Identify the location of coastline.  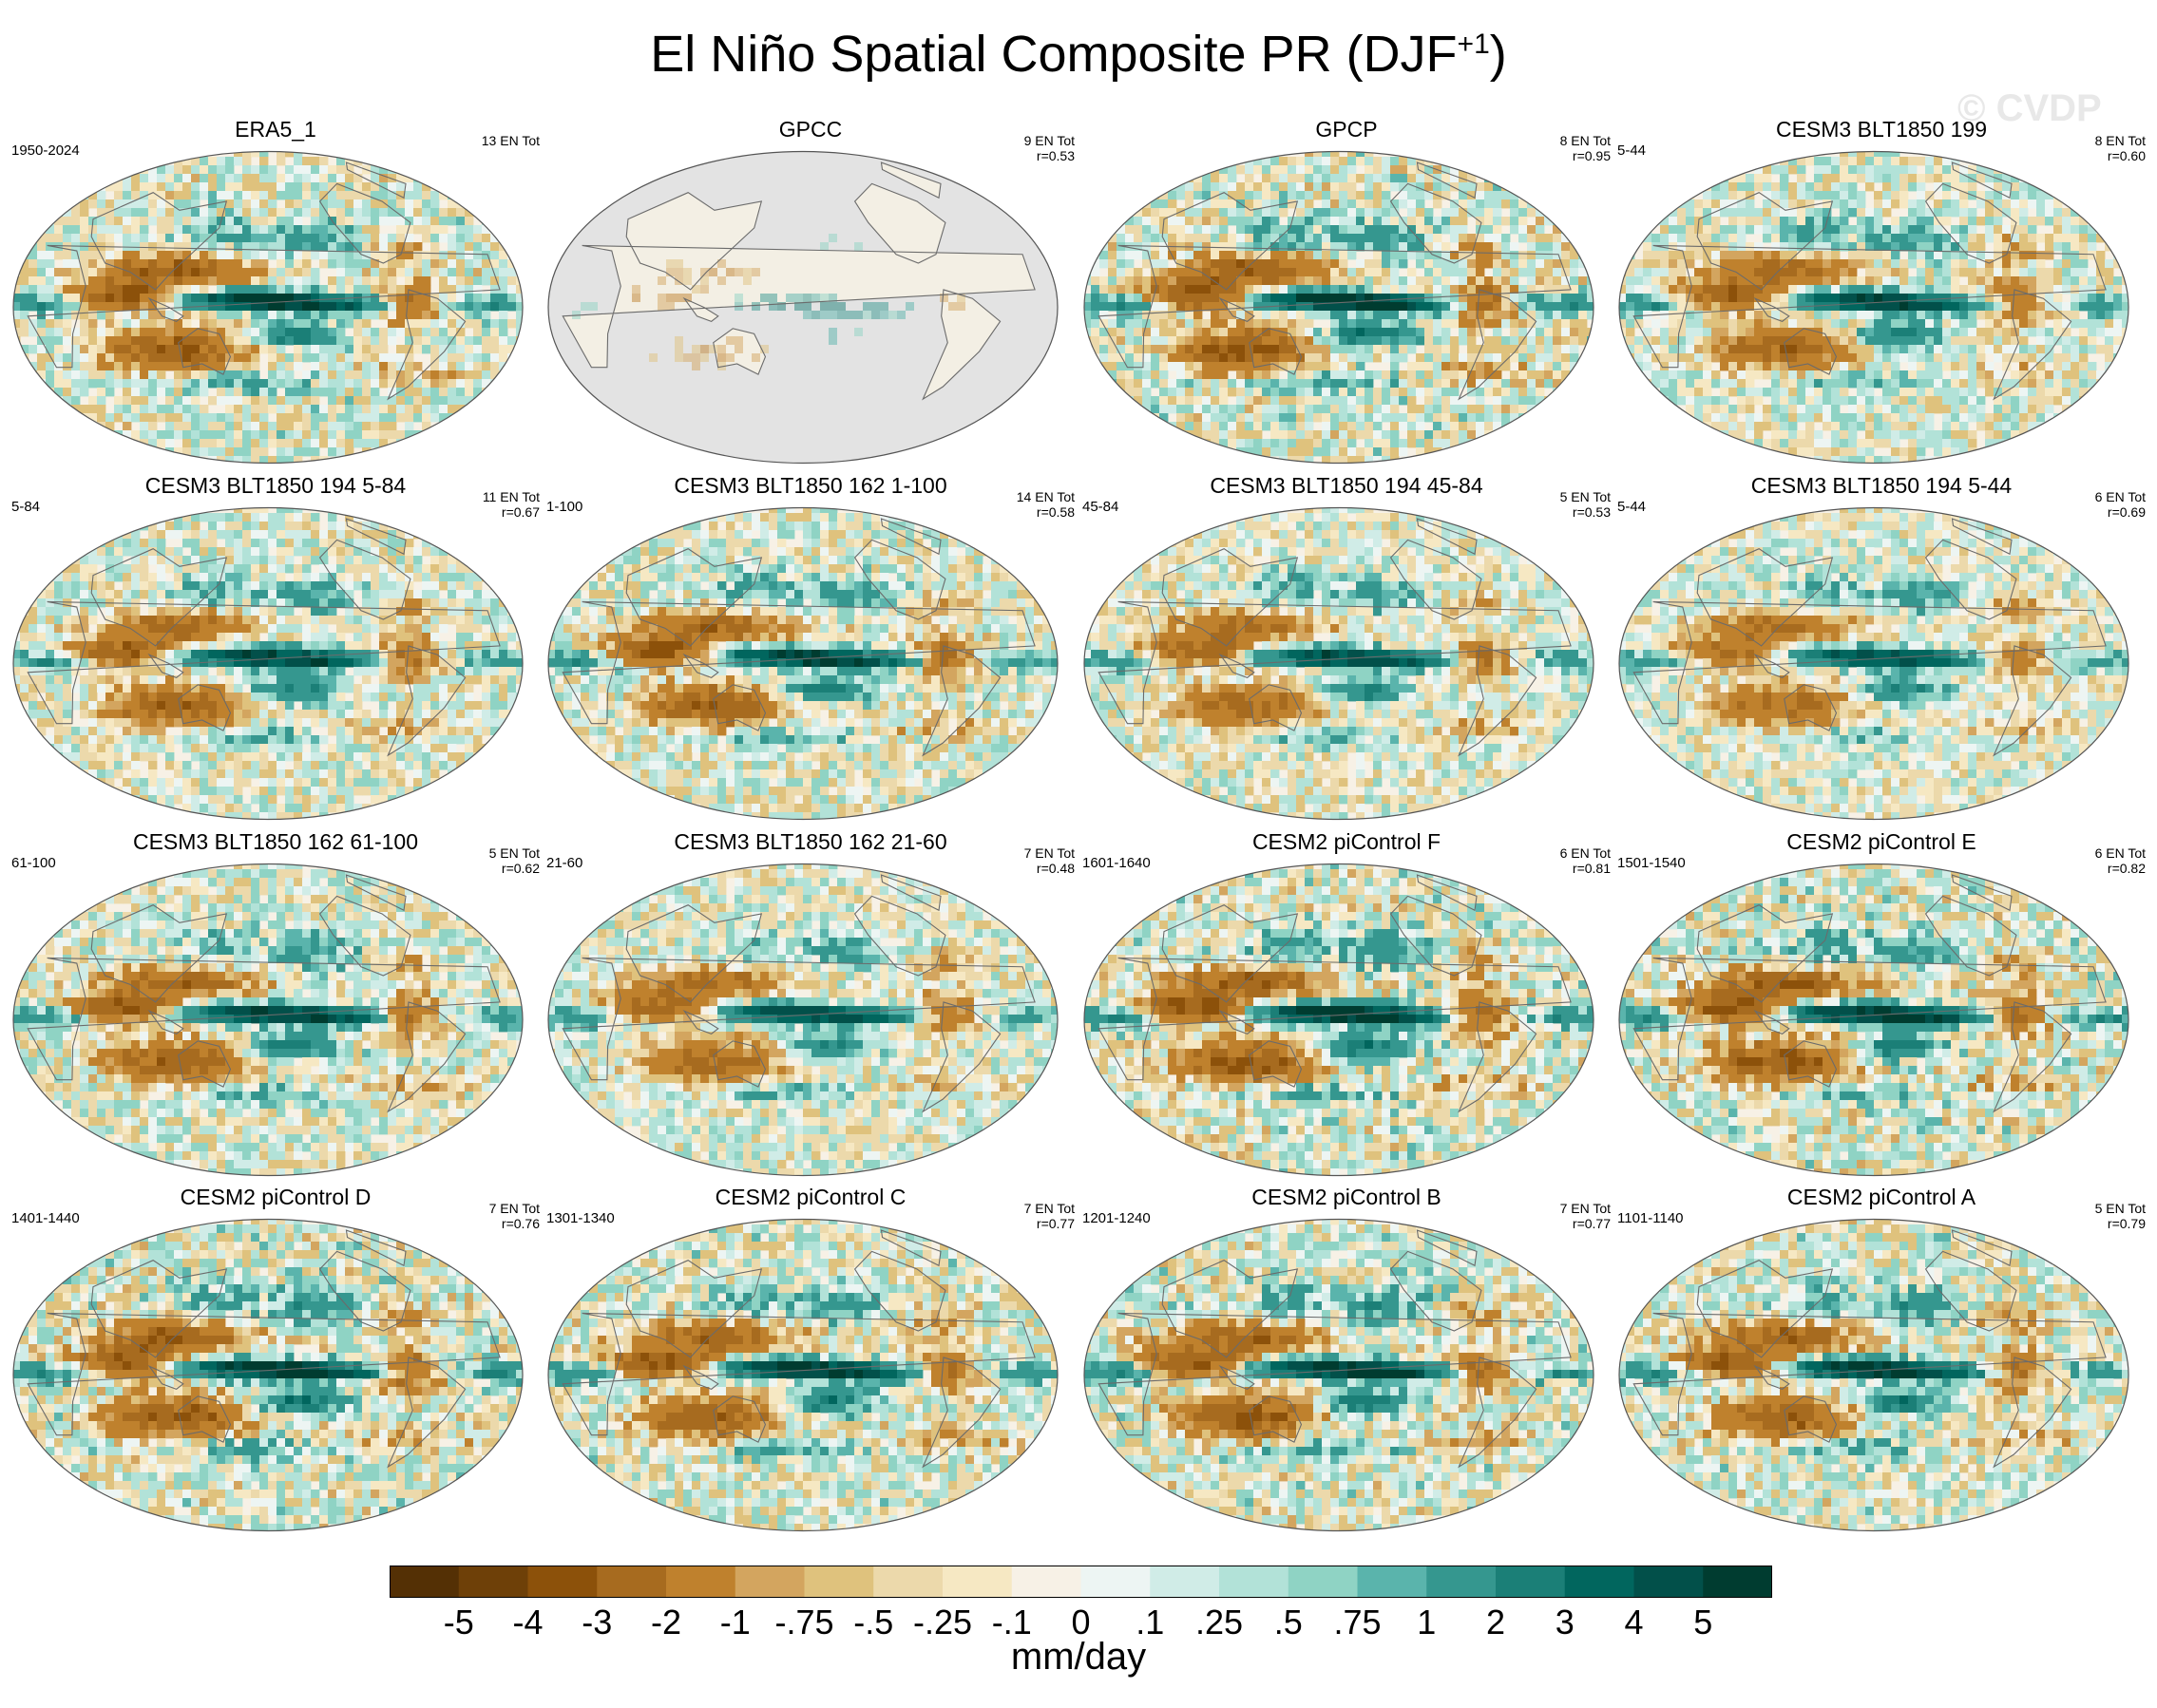
(264, 306).